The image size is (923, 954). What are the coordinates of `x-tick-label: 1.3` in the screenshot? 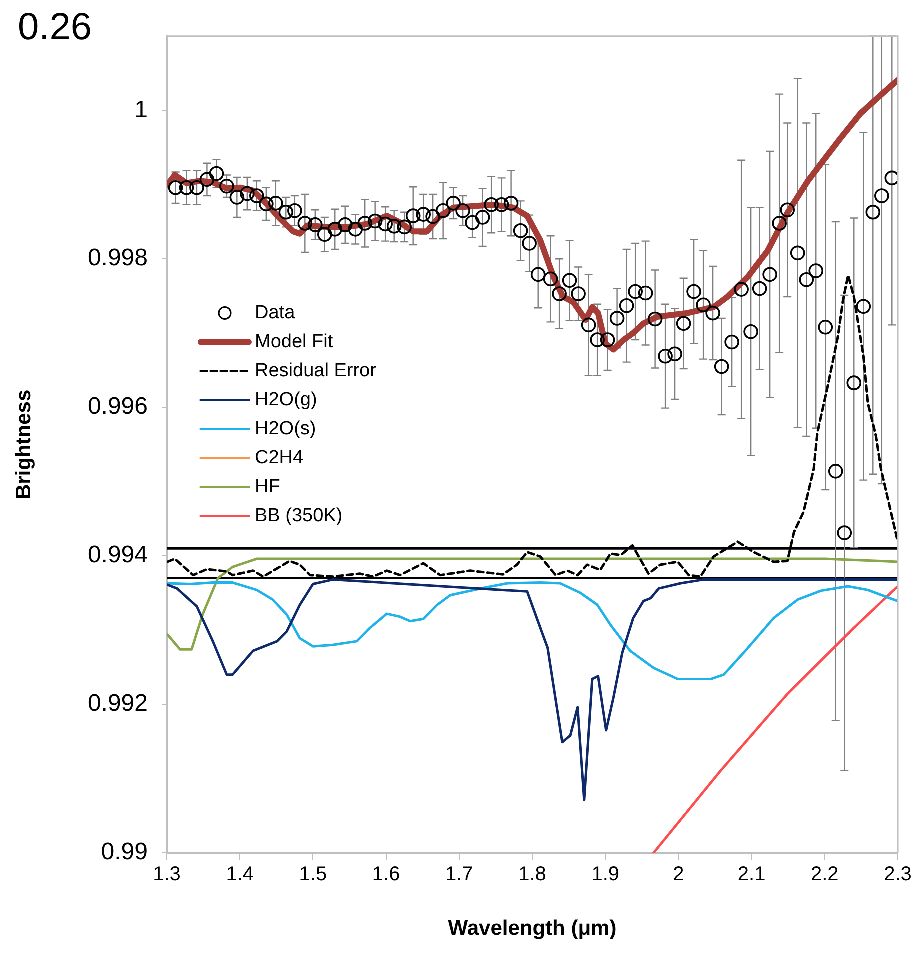 It's located at (167, 875).